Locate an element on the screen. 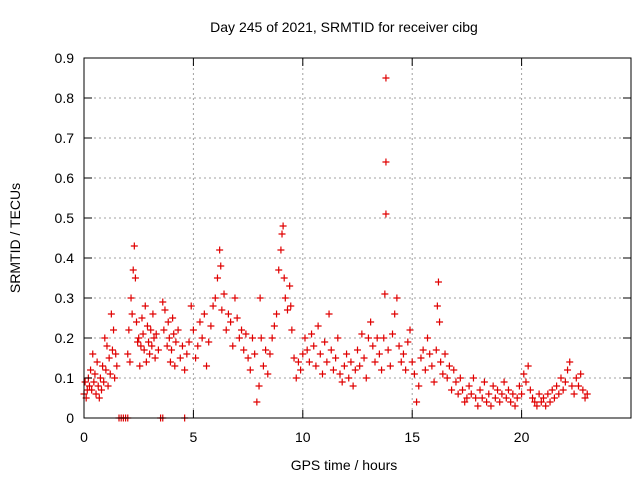  y-tick-label: 0.2 is located at coordinates (65, 338).